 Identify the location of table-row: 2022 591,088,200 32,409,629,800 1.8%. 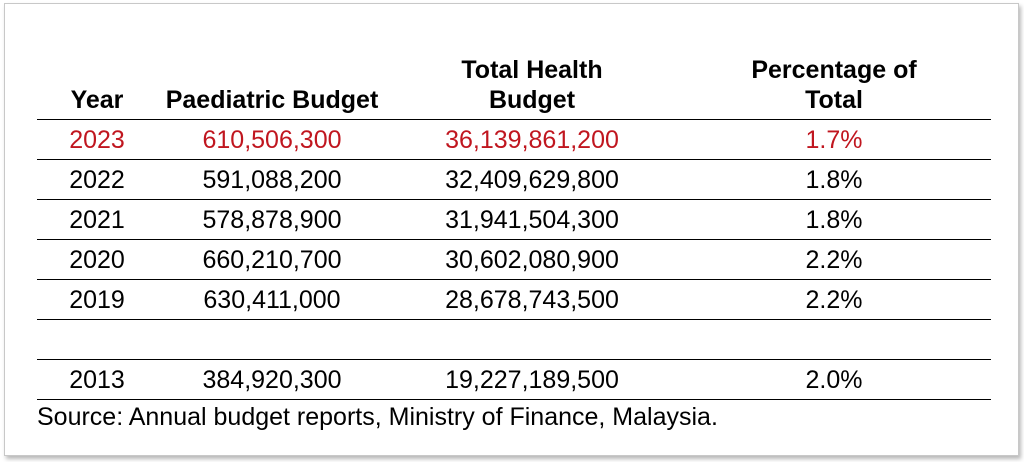
(514, 180).